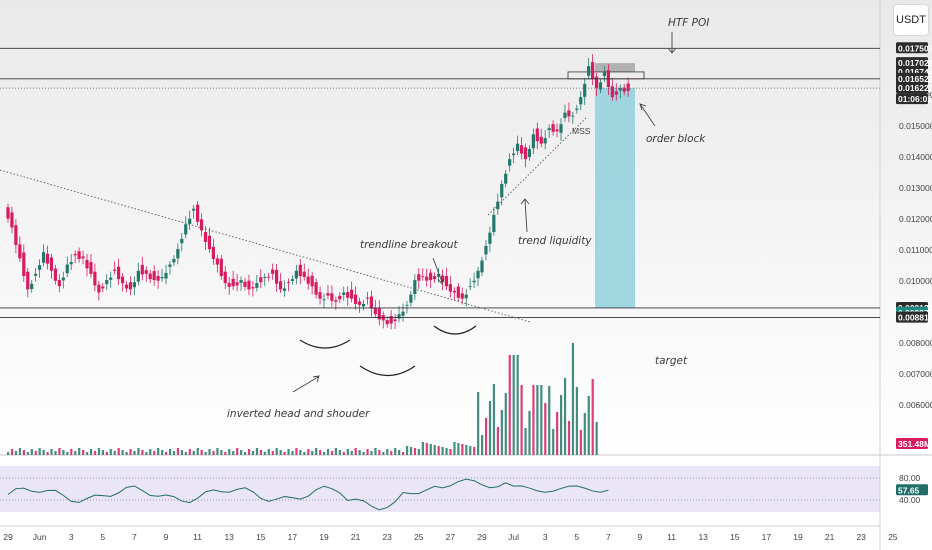 The height and width of the screenshot is (550, 932). I want to click on htf-poi-arrow, so click(672, 43).